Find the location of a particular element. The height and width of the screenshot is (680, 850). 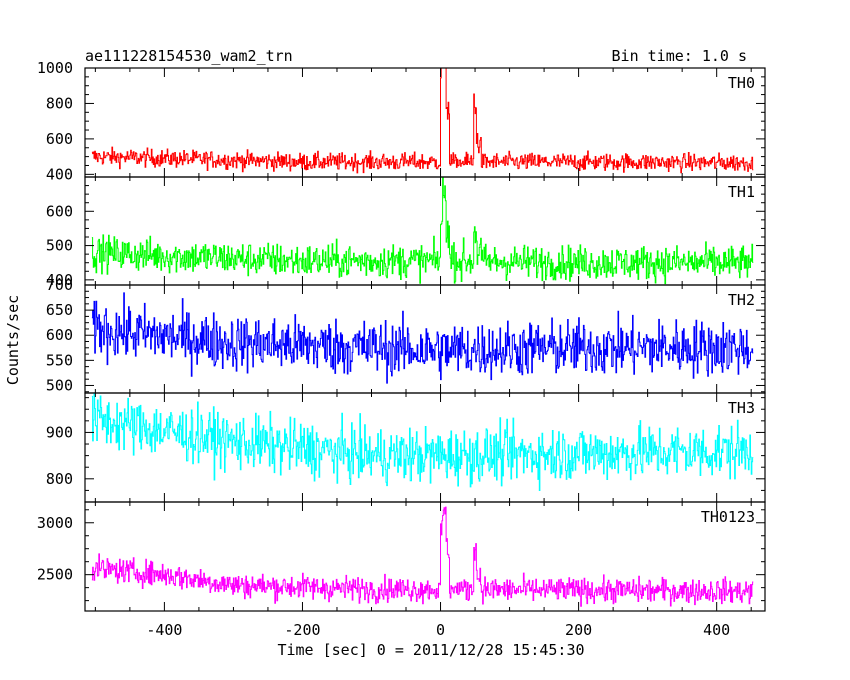

series-line-th0123 is located at coordinates (422, 556).